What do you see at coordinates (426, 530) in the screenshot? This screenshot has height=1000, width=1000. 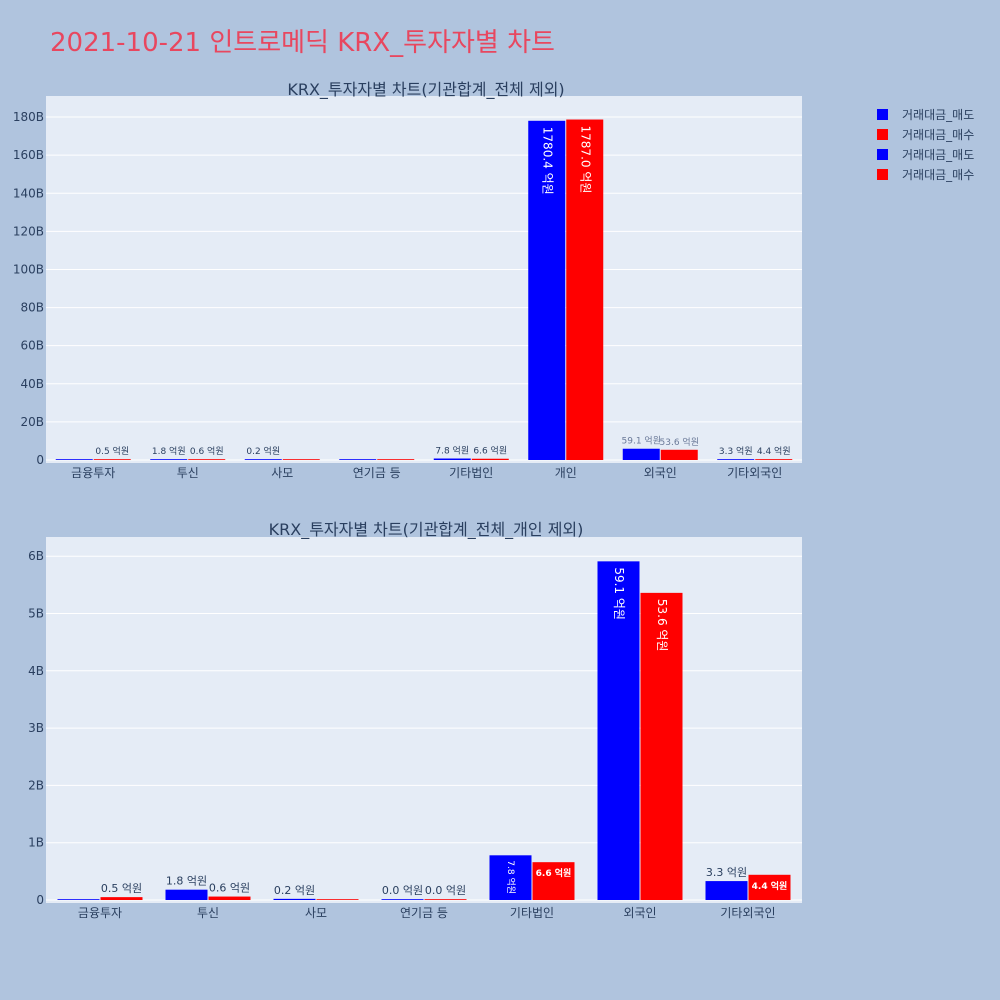 I see `chart-title: KRX_투자자별 차트(기관합계_전체_개인 제외)` at bounding box center [426, 530].